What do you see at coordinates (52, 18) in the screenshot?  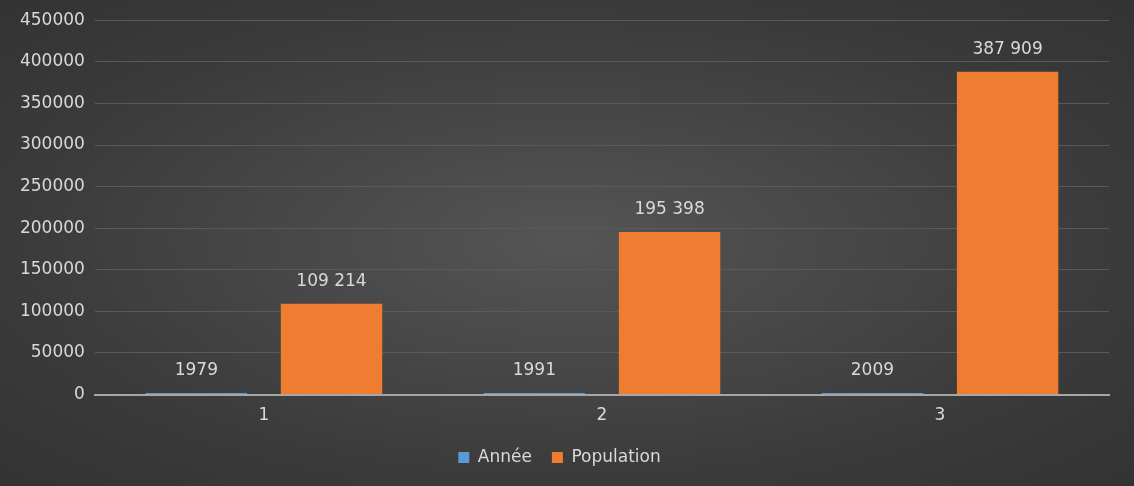 I see `y-tick-label: 450000` at bounding box center [52, 18].